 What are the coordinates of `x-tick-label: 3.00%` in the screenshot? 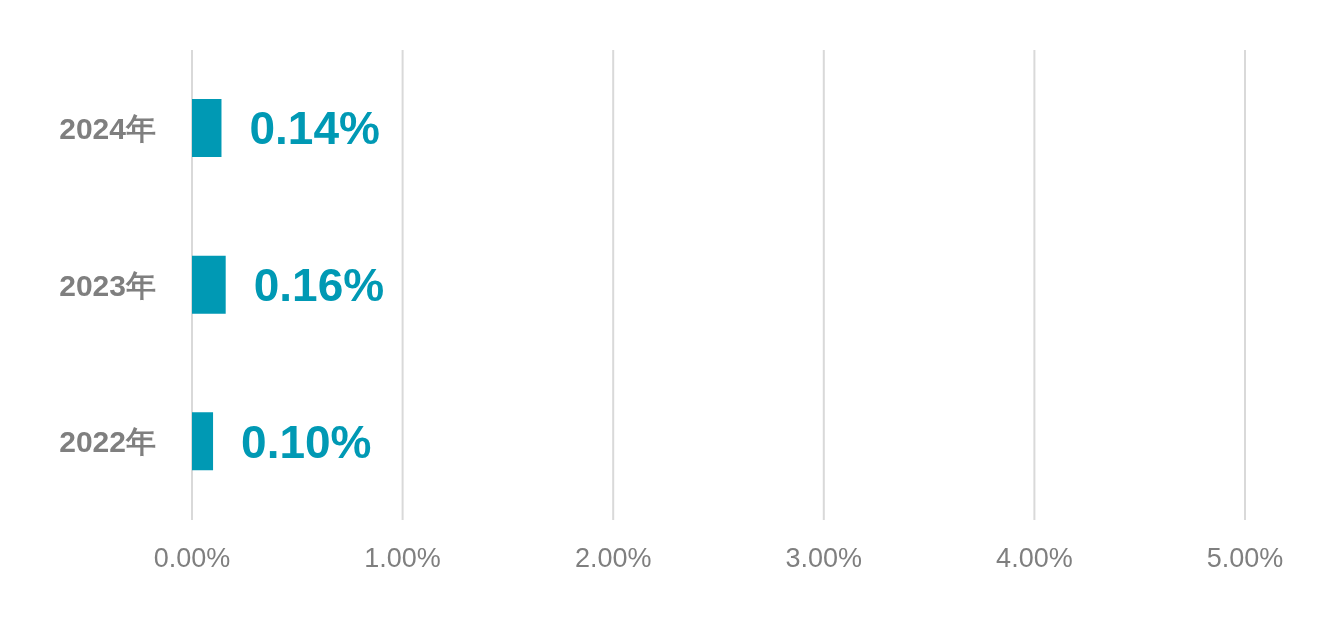 It's located at (824, 558).